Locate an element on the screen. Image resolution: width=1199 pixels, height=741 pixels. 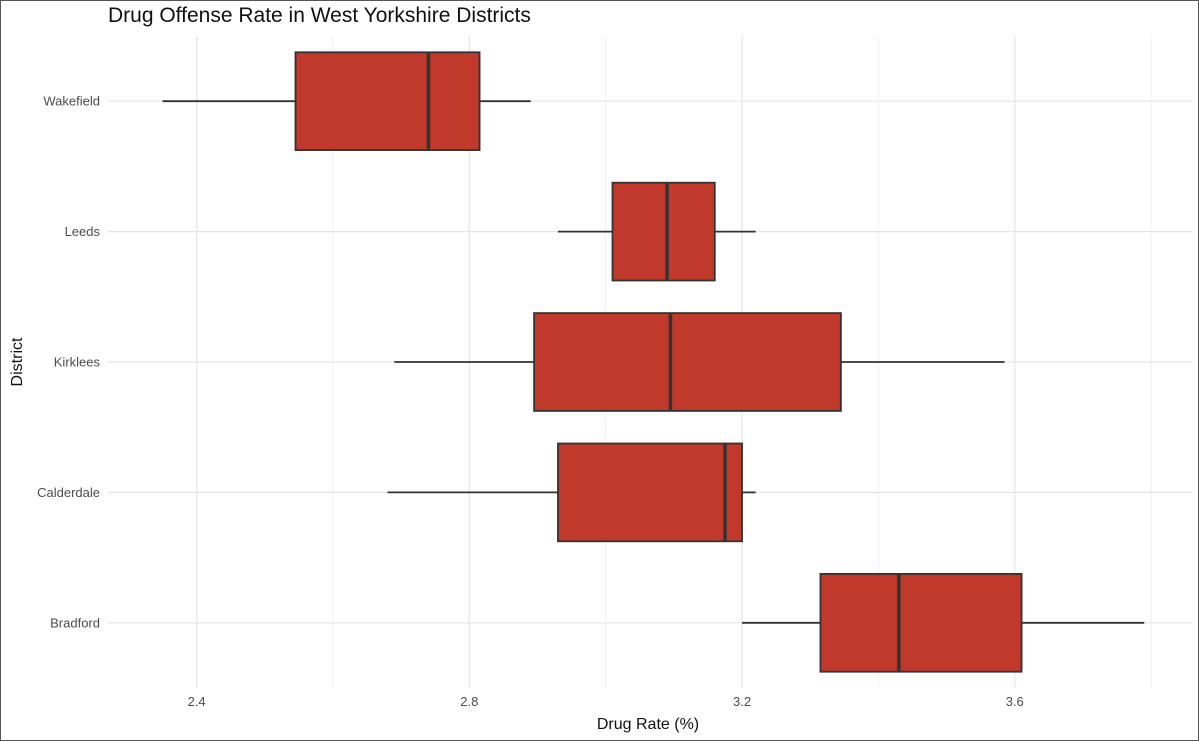
box-leeds is located at coordinates (663, 231).